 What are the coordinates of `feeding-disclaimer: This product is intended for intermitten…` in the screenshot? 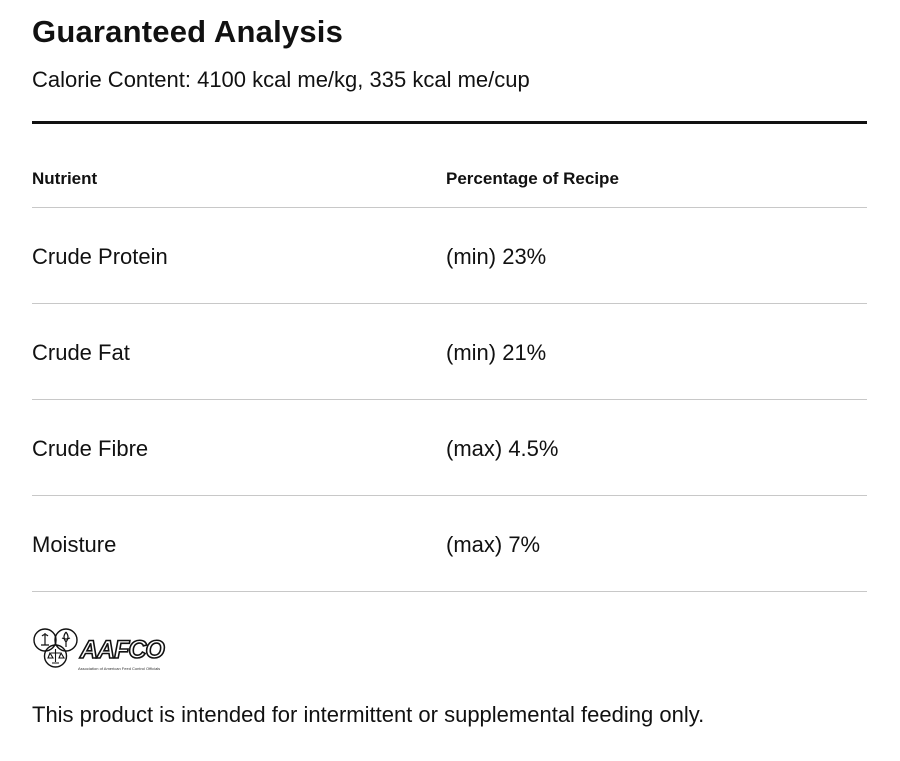 It's located at (368, 714).